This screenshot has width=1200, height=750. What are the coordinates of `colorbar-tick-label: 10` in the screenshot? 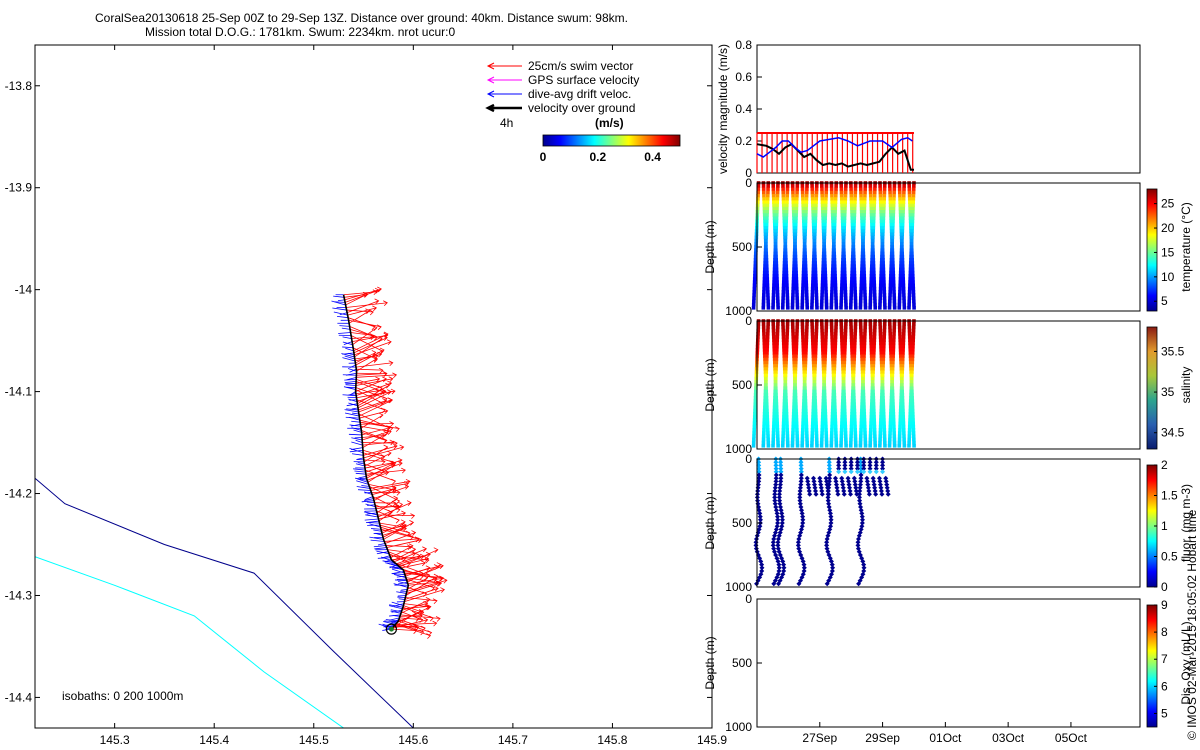 It's located at (1168, 277).